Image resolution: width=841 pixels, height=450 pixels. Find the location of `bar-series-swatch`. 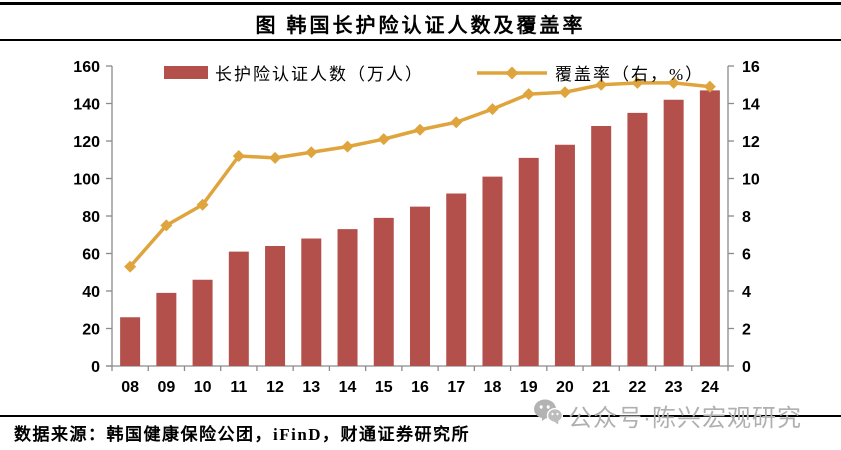

bar-series-swatch is located at coordinates (186, 72).